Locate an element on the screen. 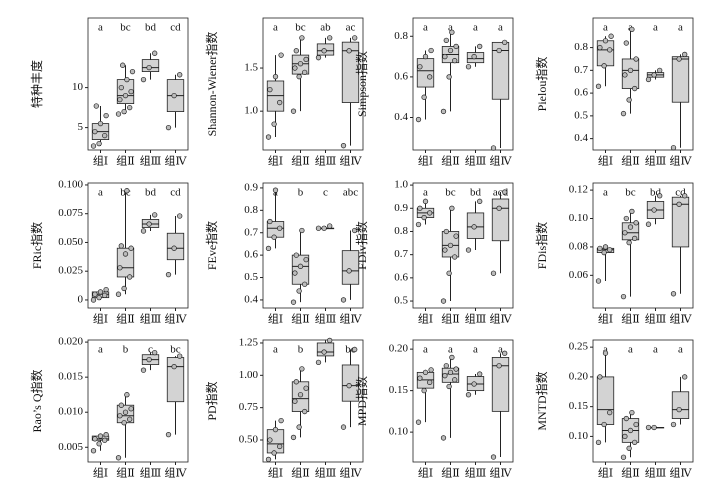 Image resolution: width=714 pixels, height=489 pixels. significance-letter: c is located at coordinates (325, 193).